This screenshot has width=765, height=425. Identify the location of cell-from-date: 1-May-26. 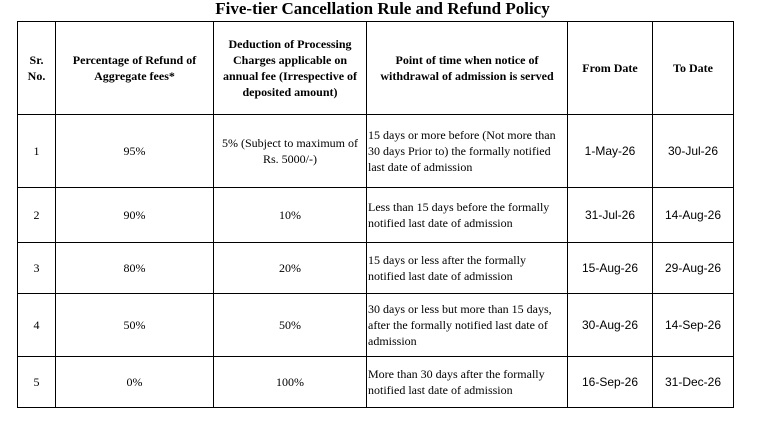
(610, 151).